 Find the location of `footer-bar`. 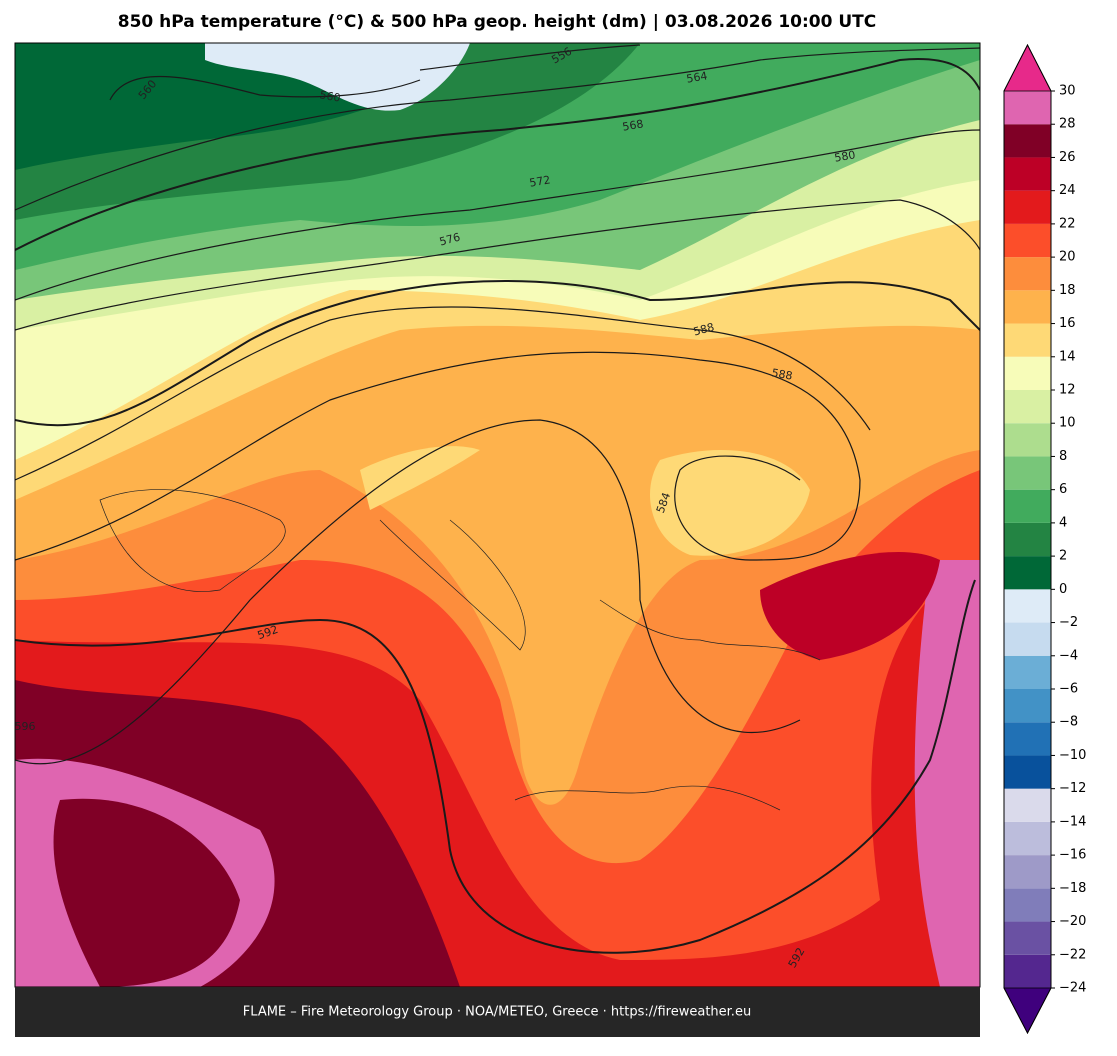

footer-bar is located at coordinates (497, 1012).